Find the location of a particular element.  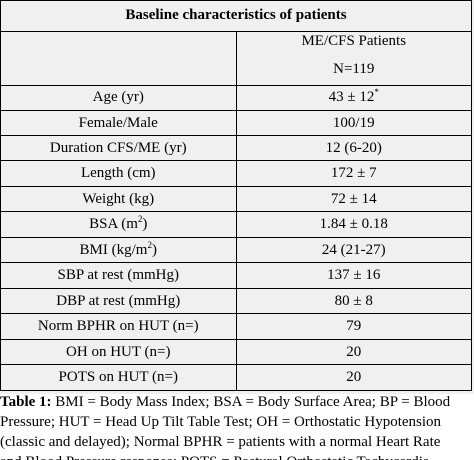

table-row: Length (cm) 172 ± 7 is located at coordinates (236, 173).